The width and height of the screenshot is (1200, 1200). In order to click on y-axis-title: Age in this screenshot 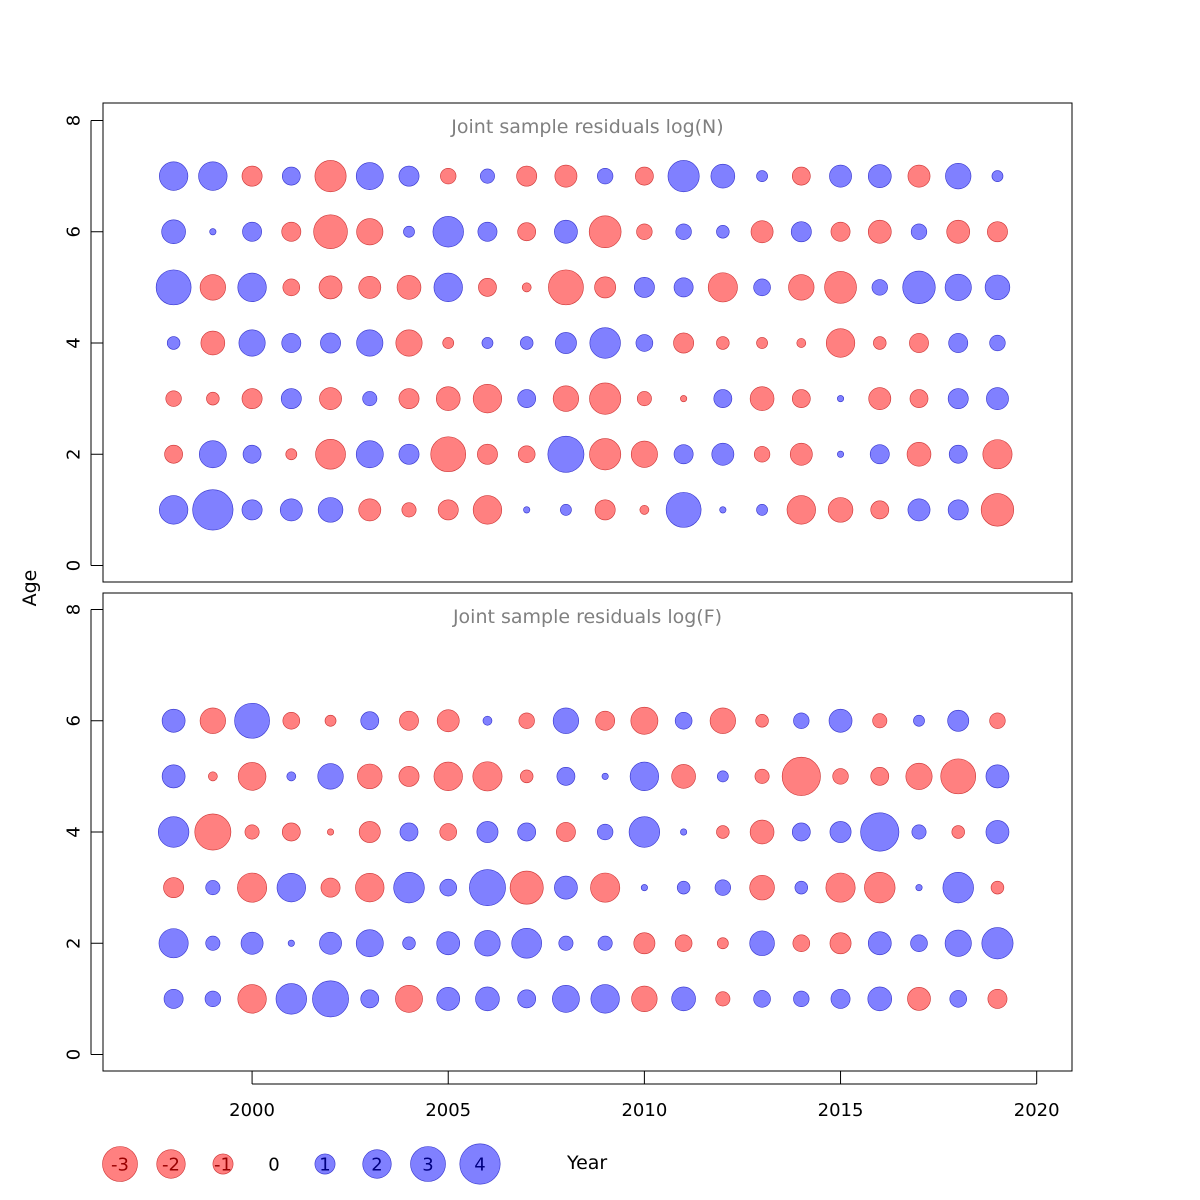, I will do `click(30, 588)`.